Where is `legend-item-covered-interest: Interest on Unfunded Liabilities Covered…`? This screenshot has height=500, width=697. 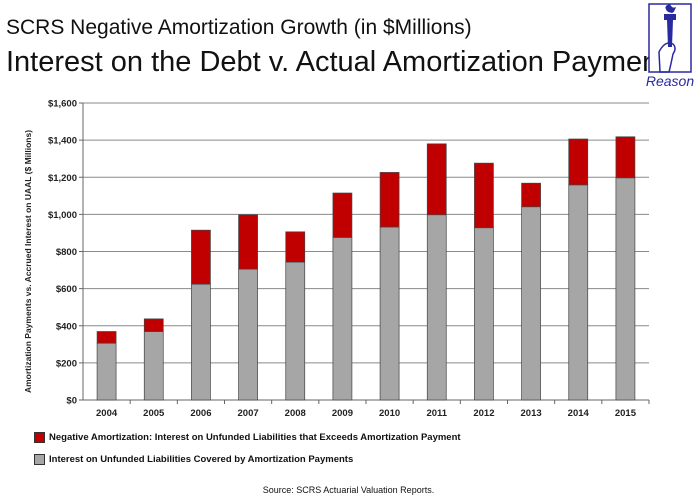 legend-item-covered-interest: Interest on Unfunded Liabilities Covered… is located at coordinates (193, 459).